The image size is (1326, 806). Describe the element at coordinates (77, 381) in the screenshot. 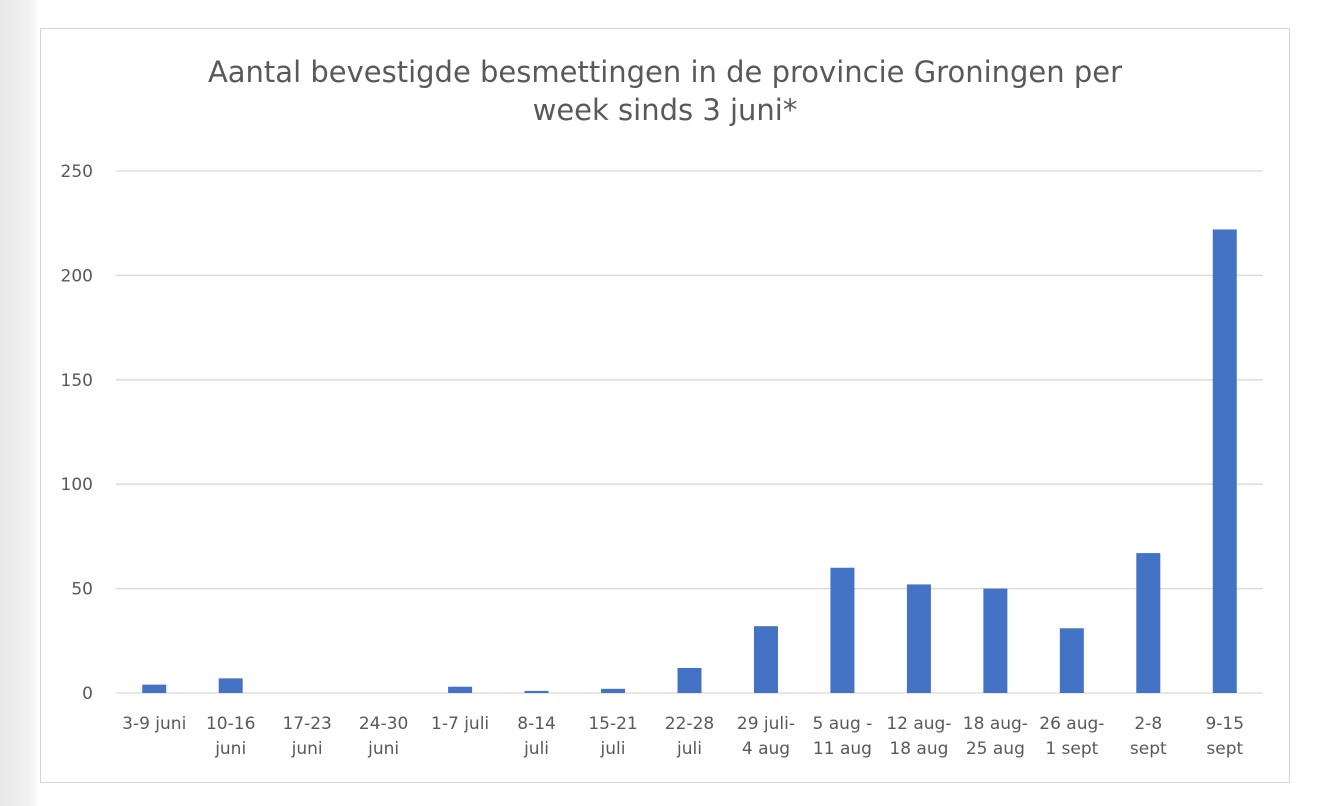

I see `y-tick-label: 150` at that location.